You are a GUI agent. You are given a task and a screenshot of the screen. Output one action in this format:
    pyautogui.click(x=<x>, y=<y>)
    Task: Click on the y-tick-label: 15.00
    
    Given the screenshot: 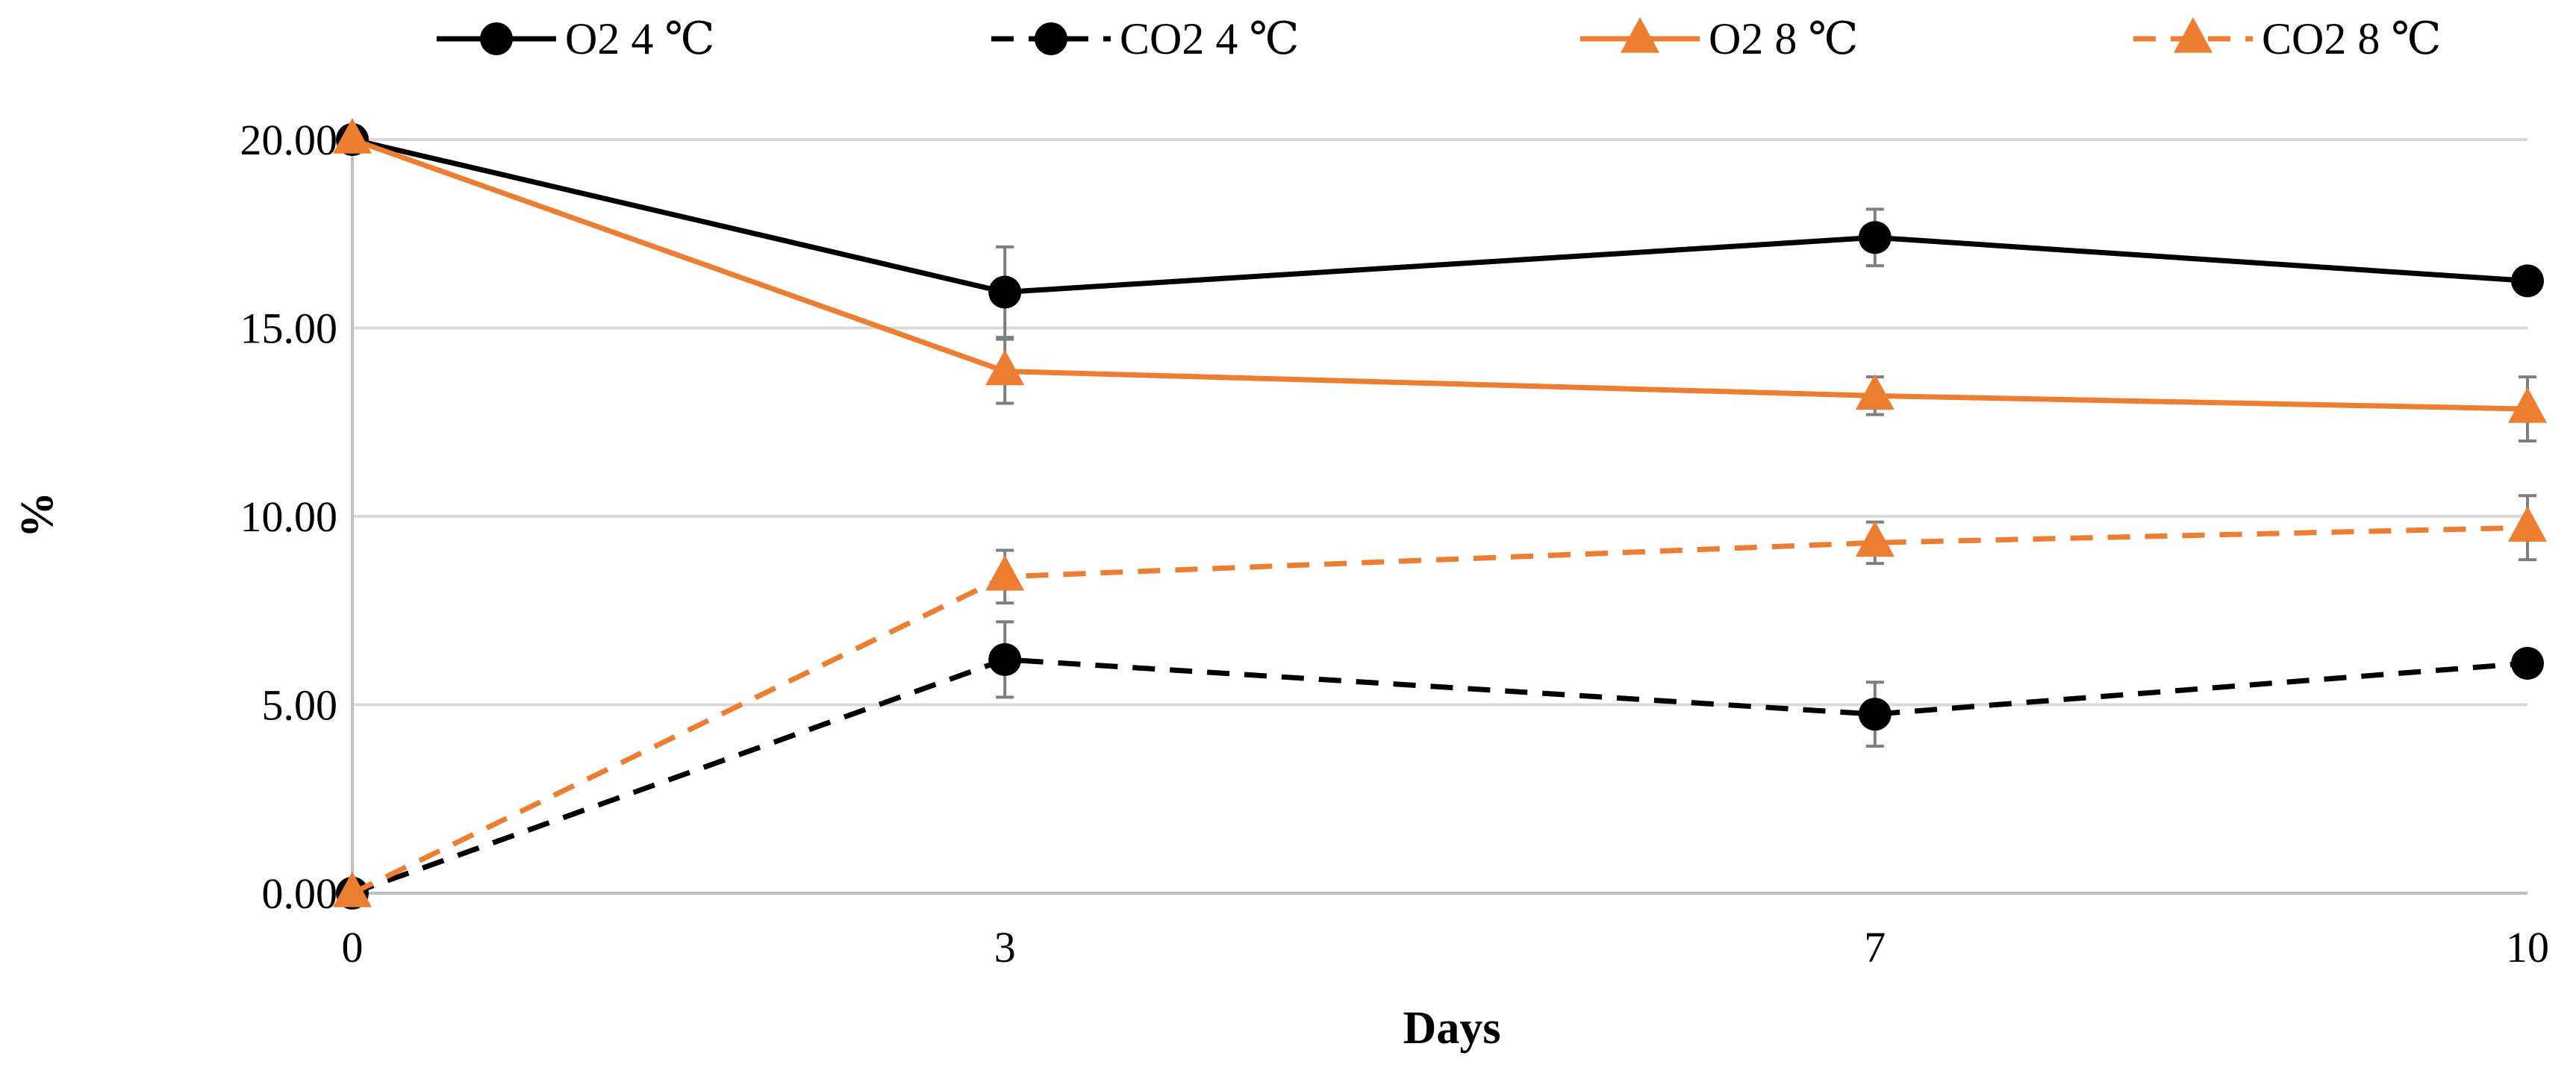 What is the action you would take?
    pyautogui.click(x=289, y=328)
    